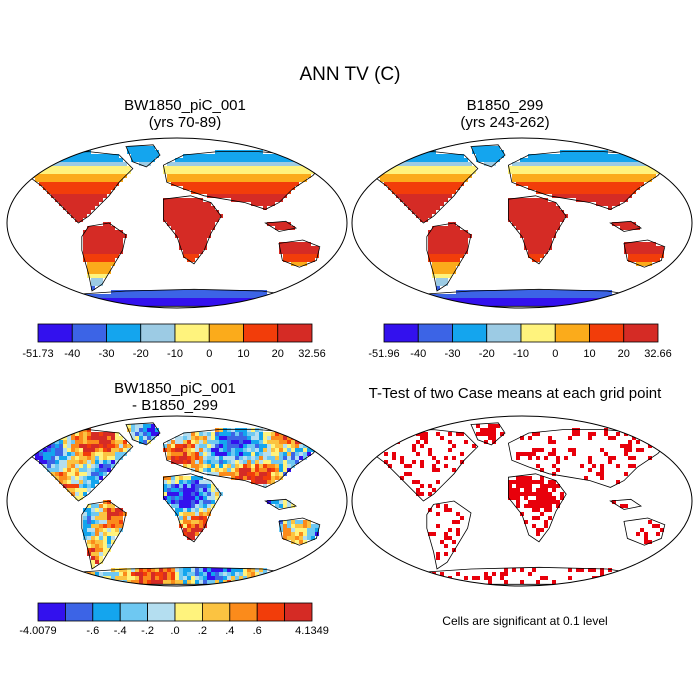 This screenshot has width=700, height=700. Describe the element at coordinates (418, 354) in the screenshot. I see `colorbar-tick-label: -40` at that location.